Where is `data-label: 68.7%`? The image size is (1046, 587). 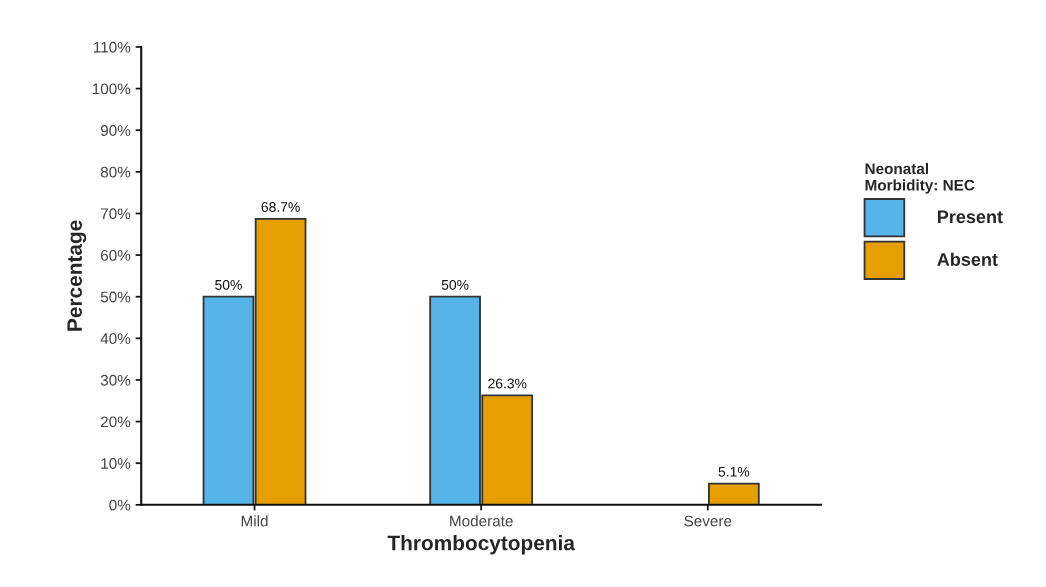
data-label: 68.7% is located at coordinates (280, 207).